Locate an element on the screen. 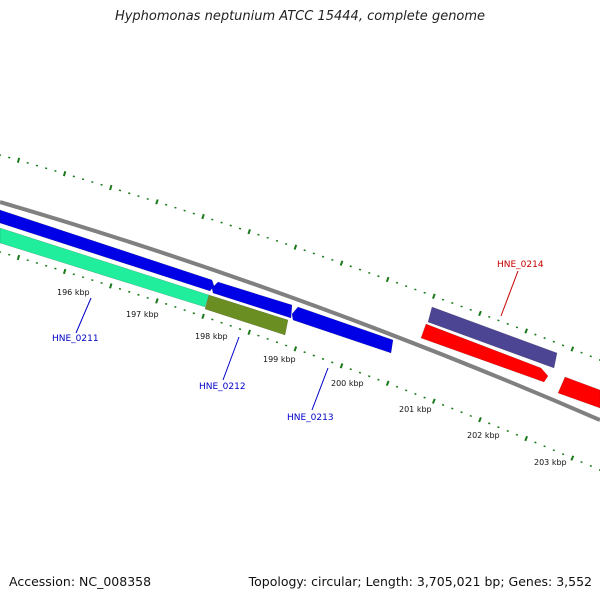  gene-arrow-slate is located at coordinates (492, 337).